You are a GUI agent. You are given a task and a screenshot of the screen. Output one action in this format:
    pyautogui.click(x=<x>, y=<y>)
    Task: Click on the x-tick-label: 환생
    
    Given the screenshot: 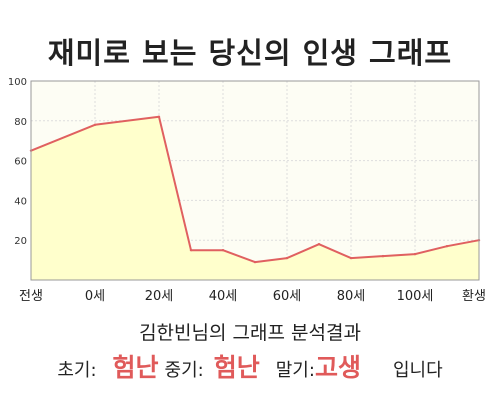 What is the action you would take?
    pyautogui.click(x=474, y=296)
    